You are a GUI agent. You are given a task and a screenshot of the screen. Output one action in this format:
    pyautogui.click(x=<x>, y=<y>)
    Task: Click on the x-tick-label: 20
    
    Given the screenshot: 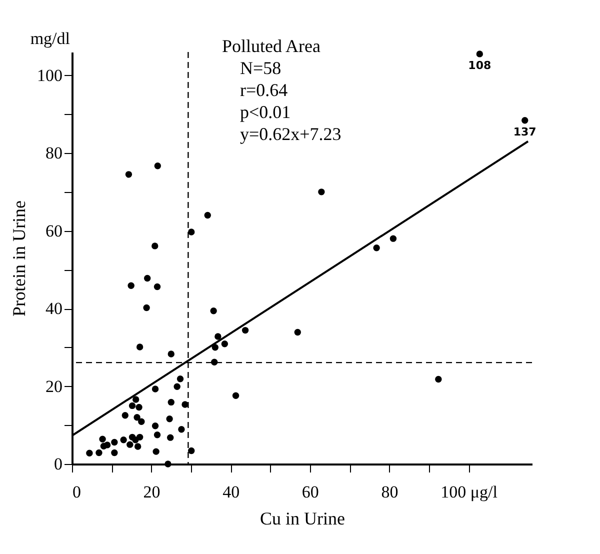 What is the action you would take?
    pyautogui.click(x=151, y=492)
    